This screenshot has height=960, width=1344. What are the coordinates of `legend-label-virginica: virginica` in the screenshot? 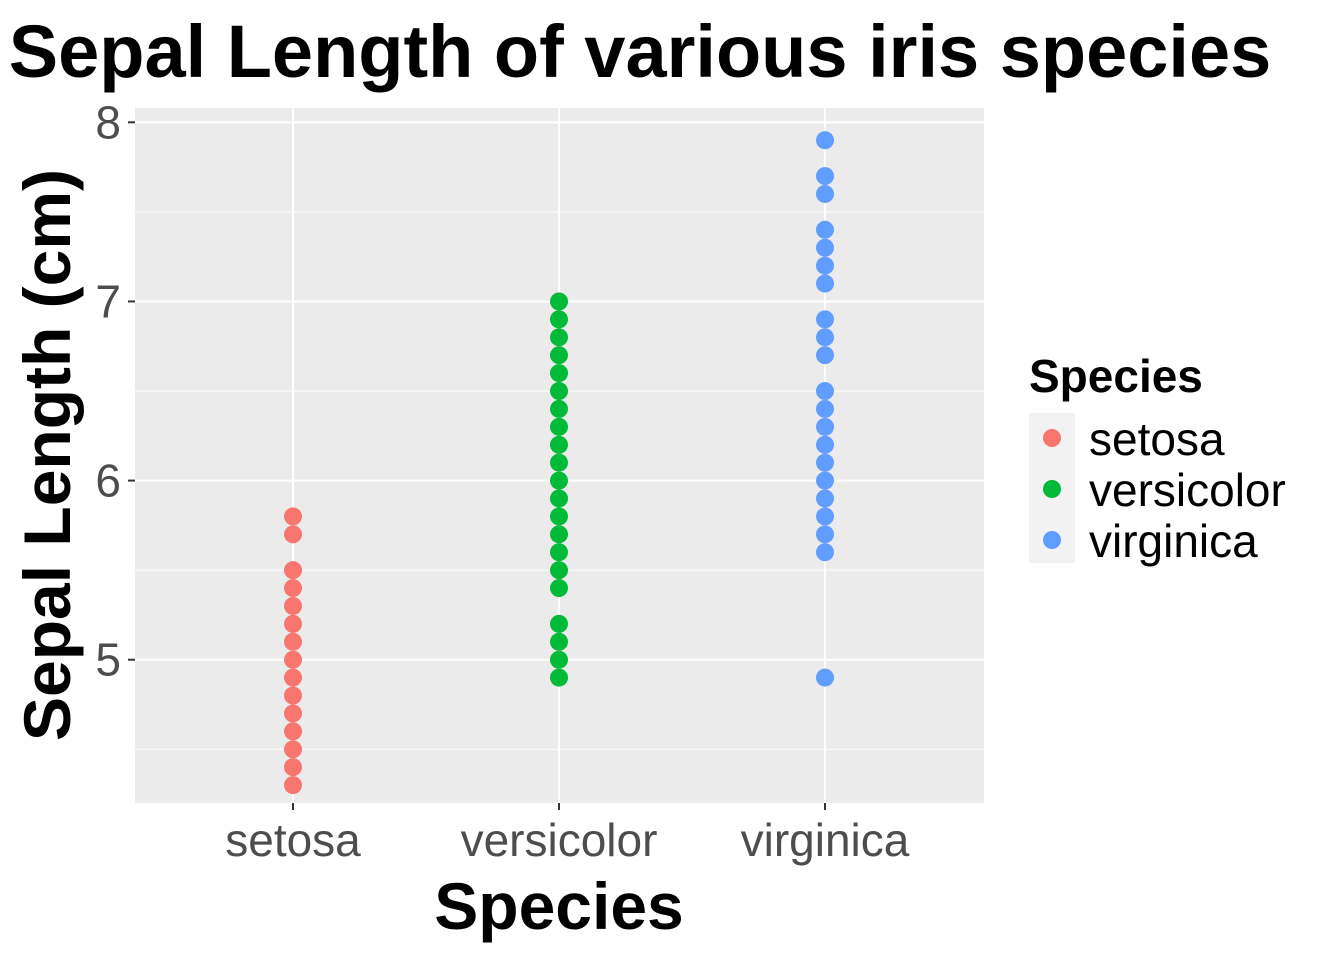 It's located at (1173, 541).